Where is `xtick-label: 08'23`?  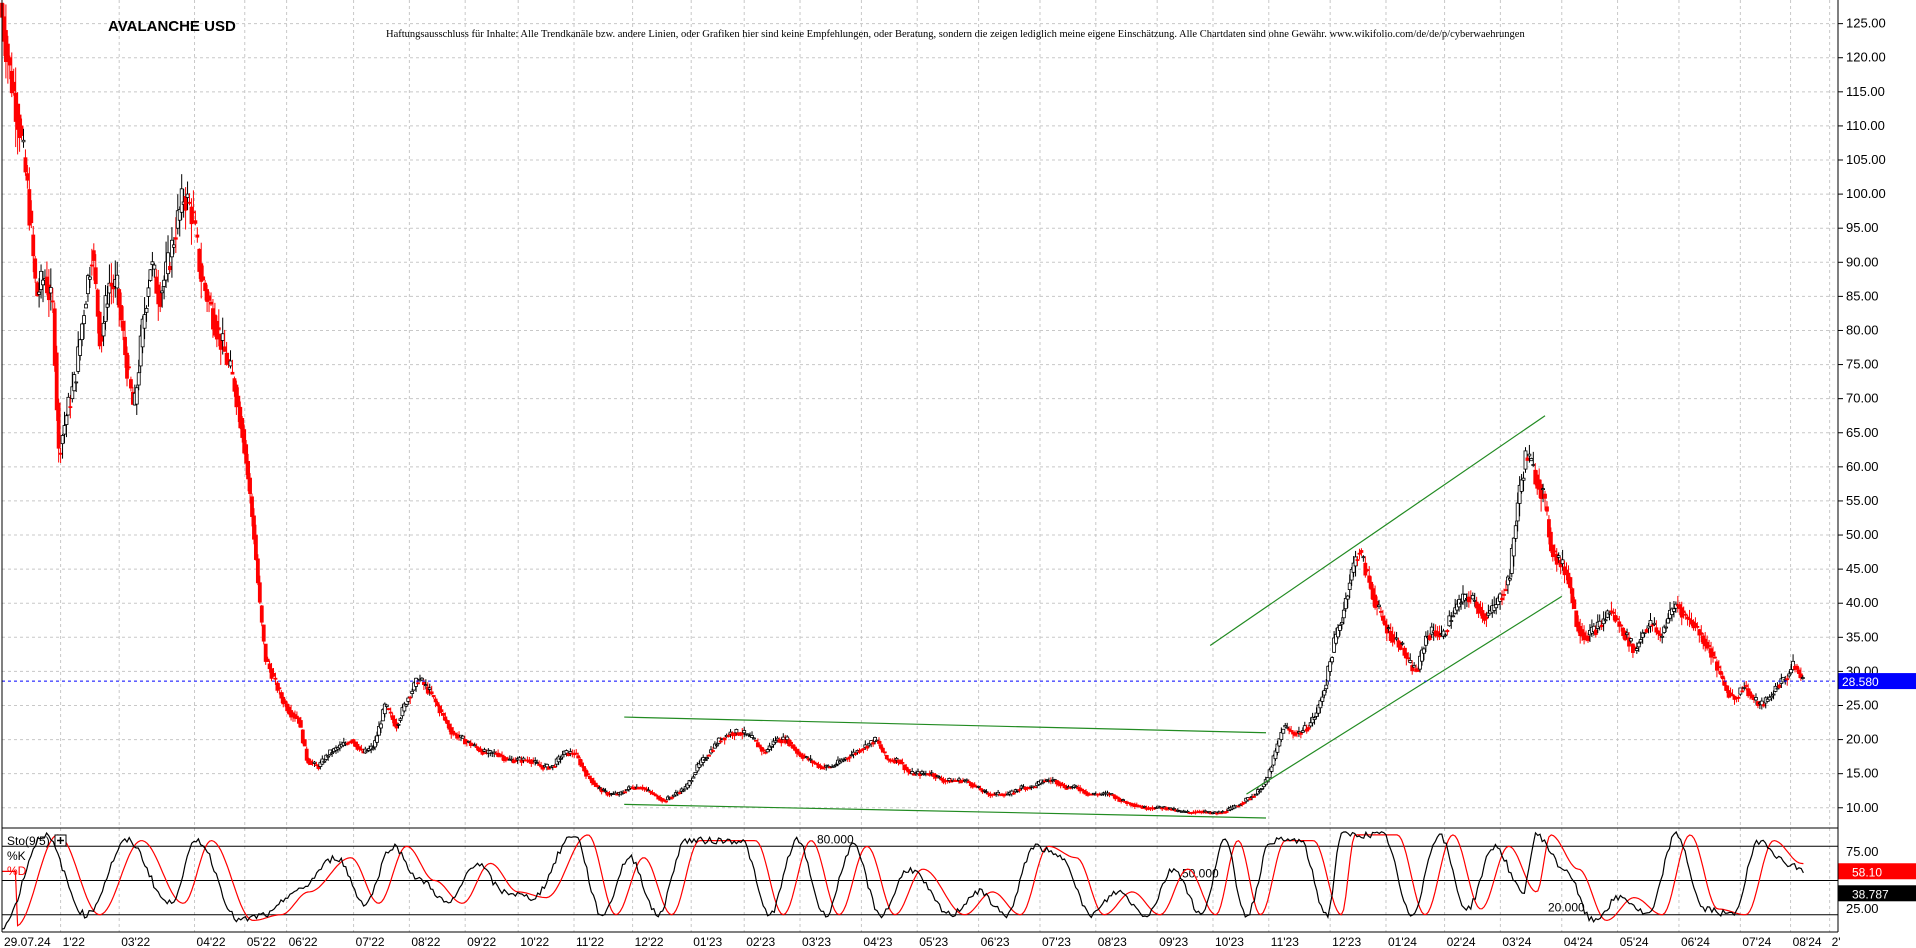 xtick-label: 08'23 is located at coordinates (1112, 941).